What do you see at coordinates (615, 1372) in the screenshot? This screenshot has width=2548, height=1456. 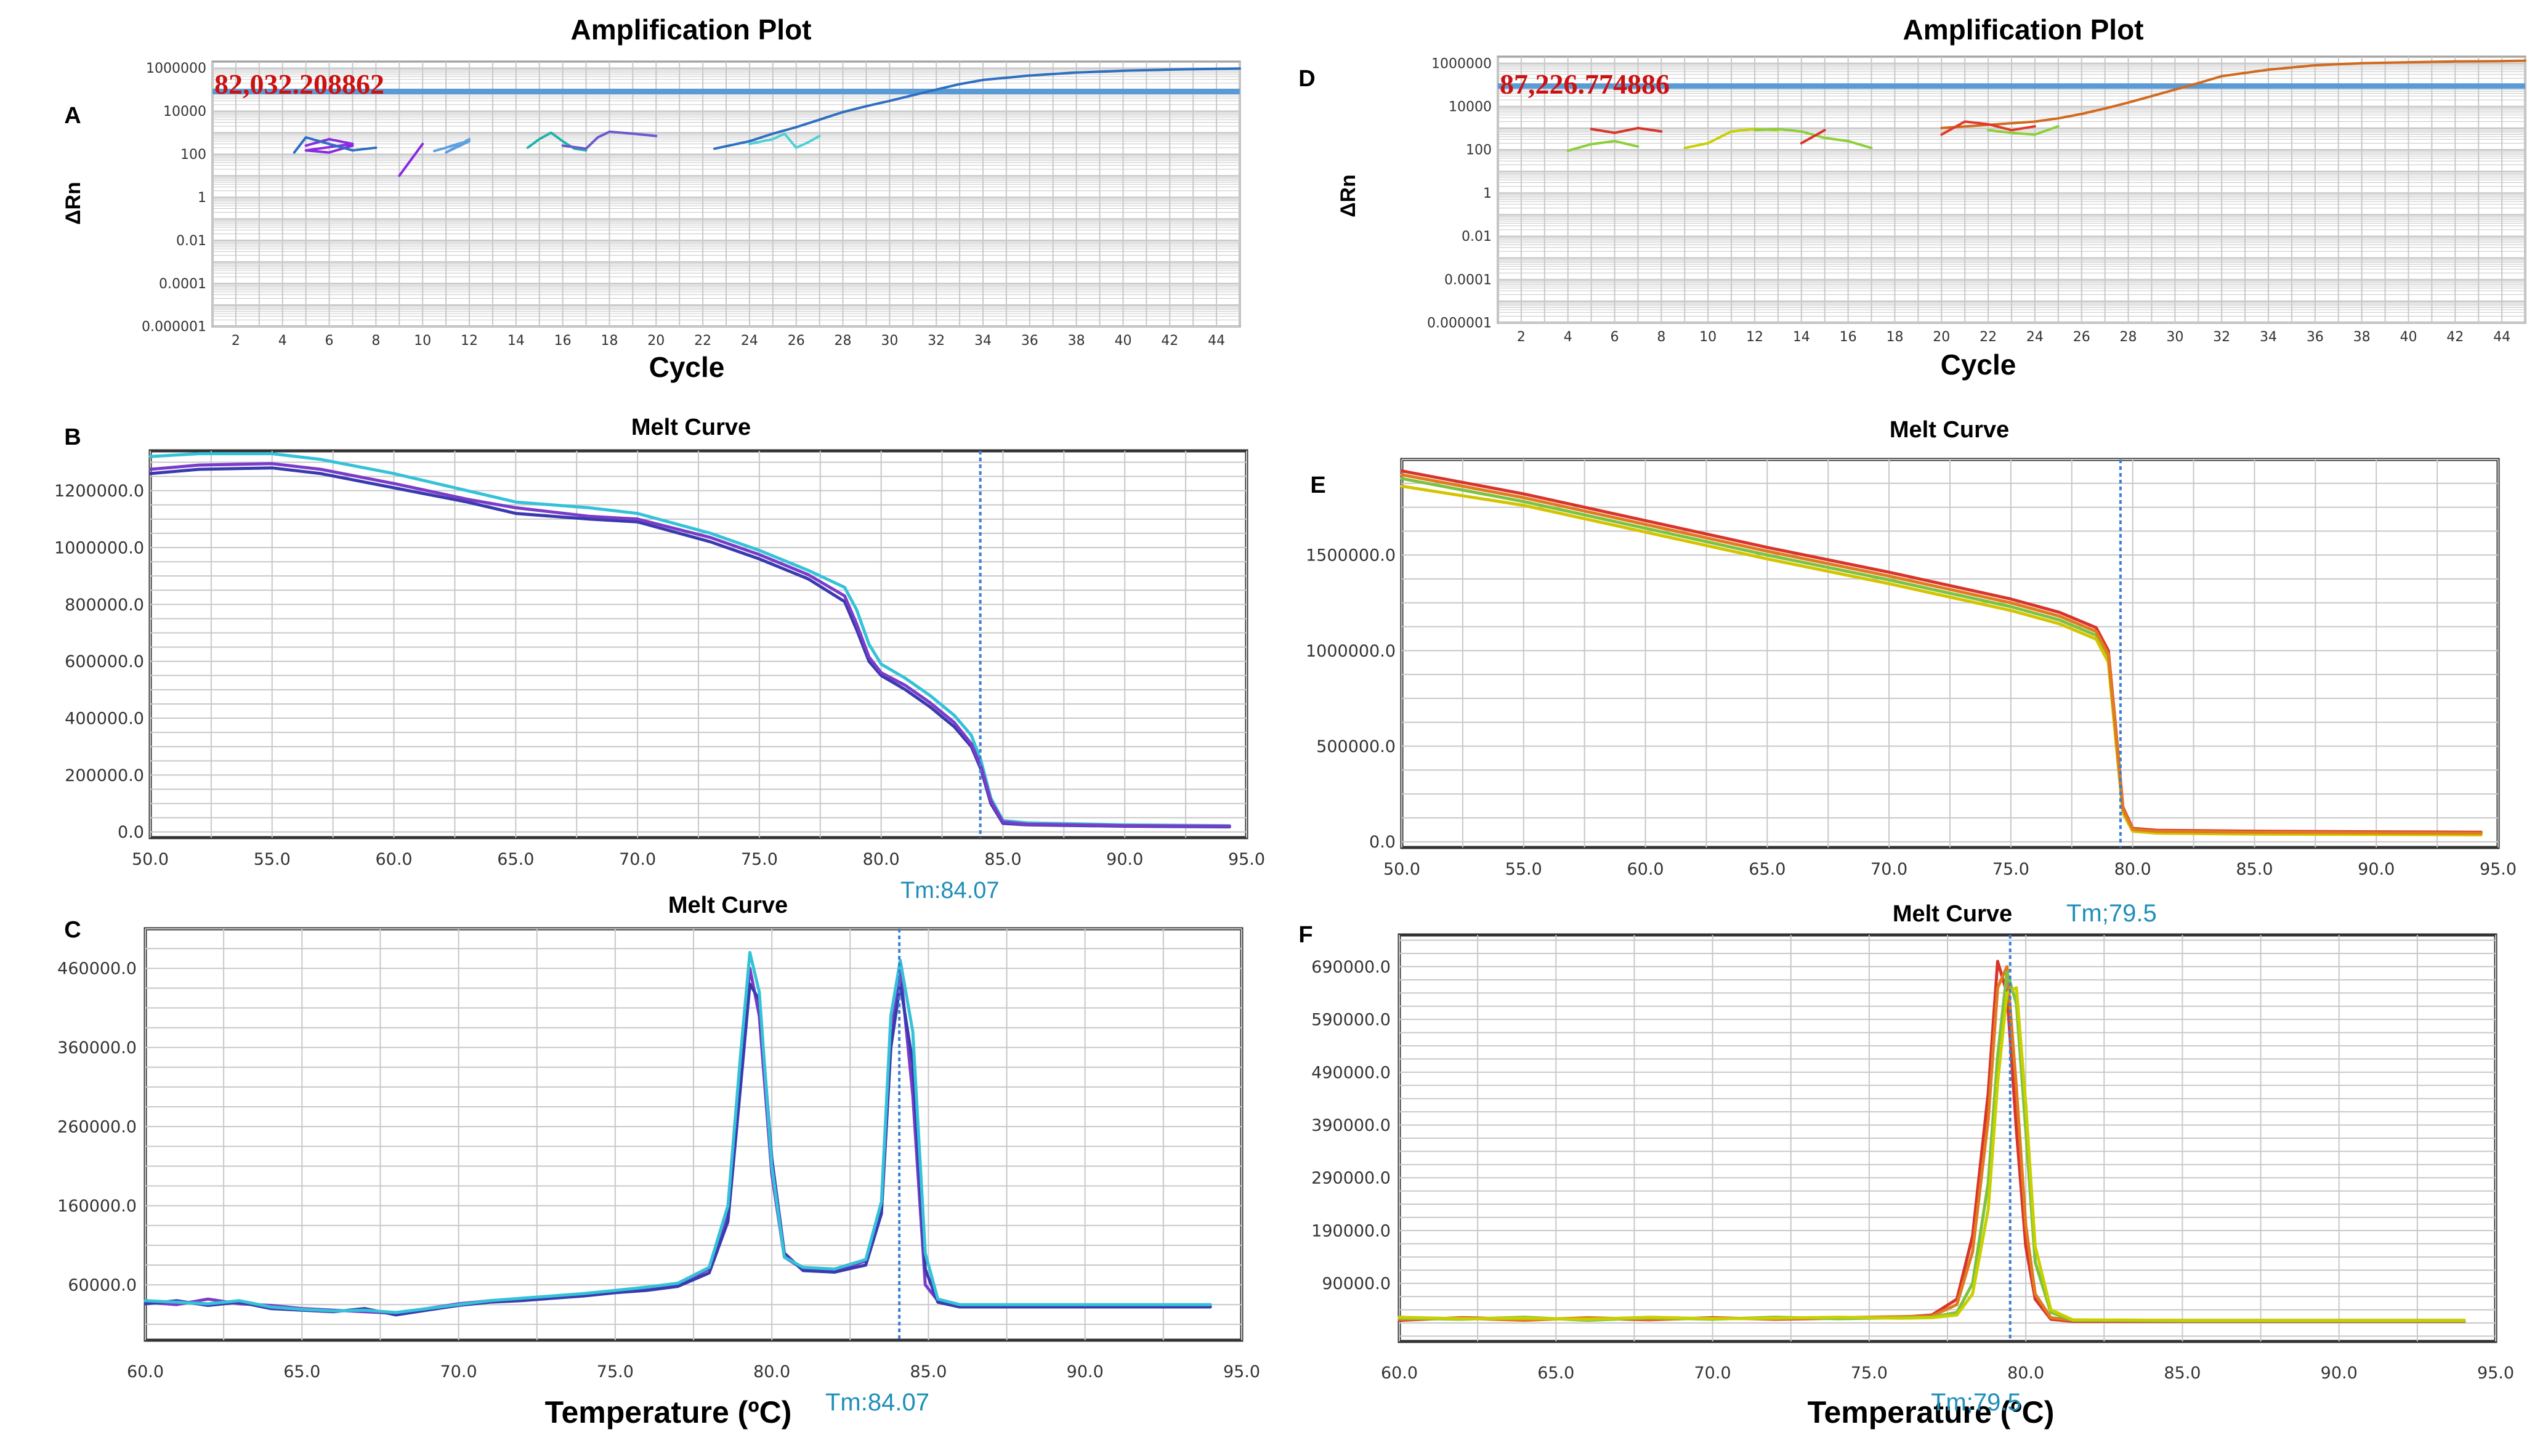 I see `panel-c-x-tick-label: 75.0` at bounding box center [615, 1372].